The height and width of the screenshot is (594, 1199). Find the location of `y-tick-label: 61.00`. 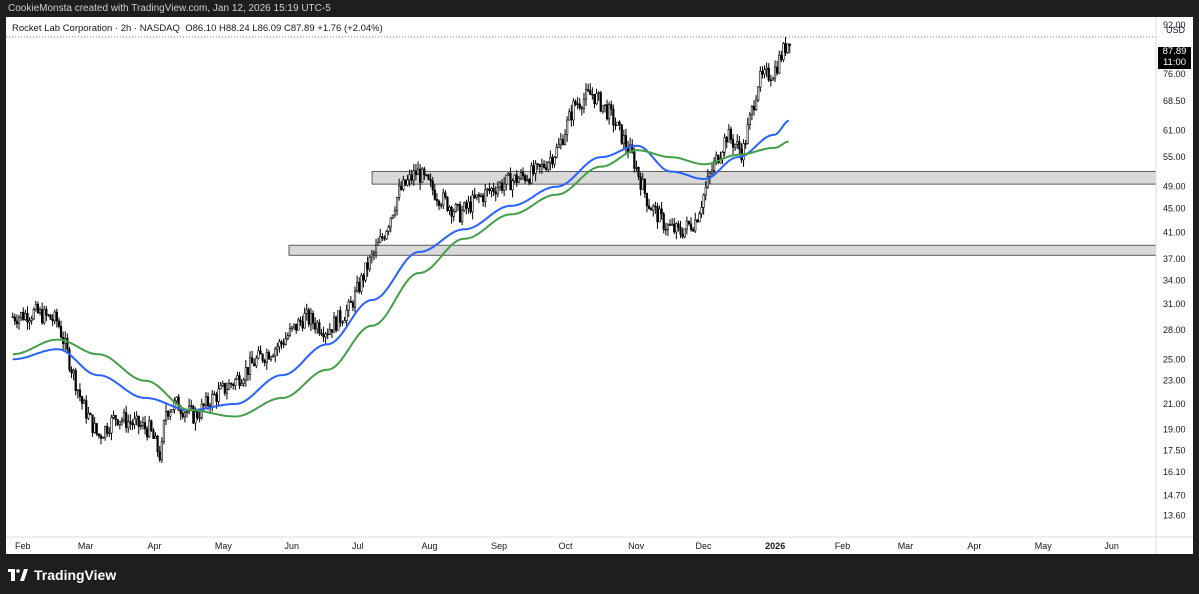

y-tick-label: 61.00 is located at coordinates (1174, 131).